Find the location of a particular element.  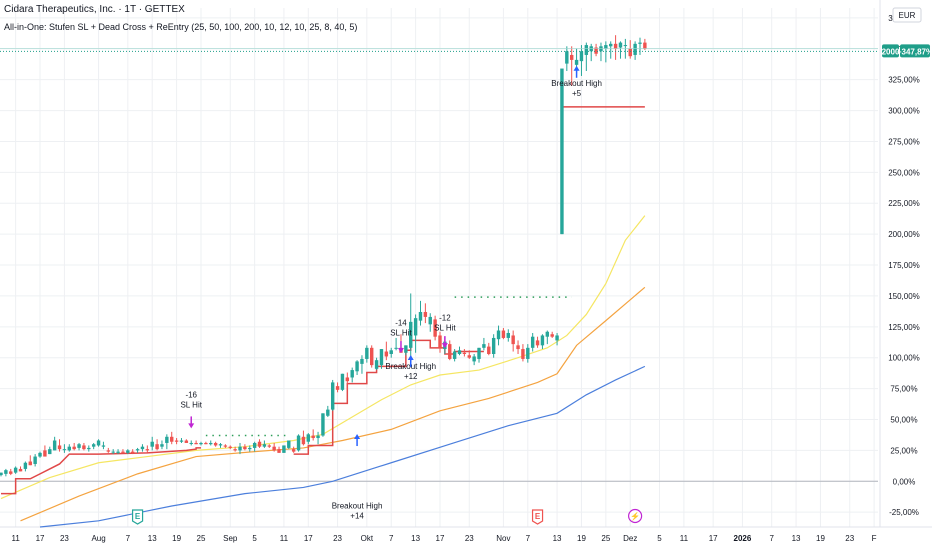

earnings-icon is located at coordinates (137, 517).